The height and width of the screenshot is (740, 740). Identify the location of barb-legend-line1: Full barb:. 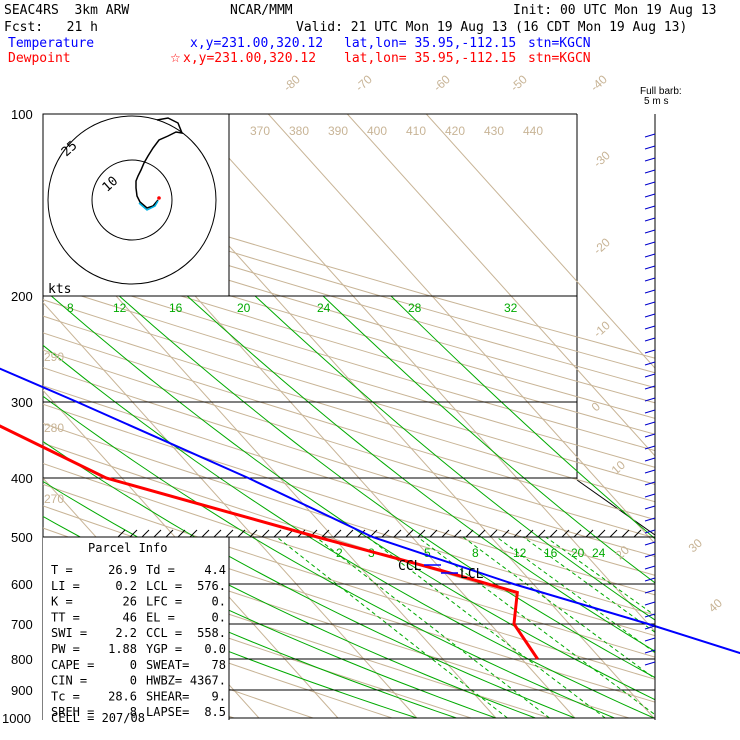
(661, 91).